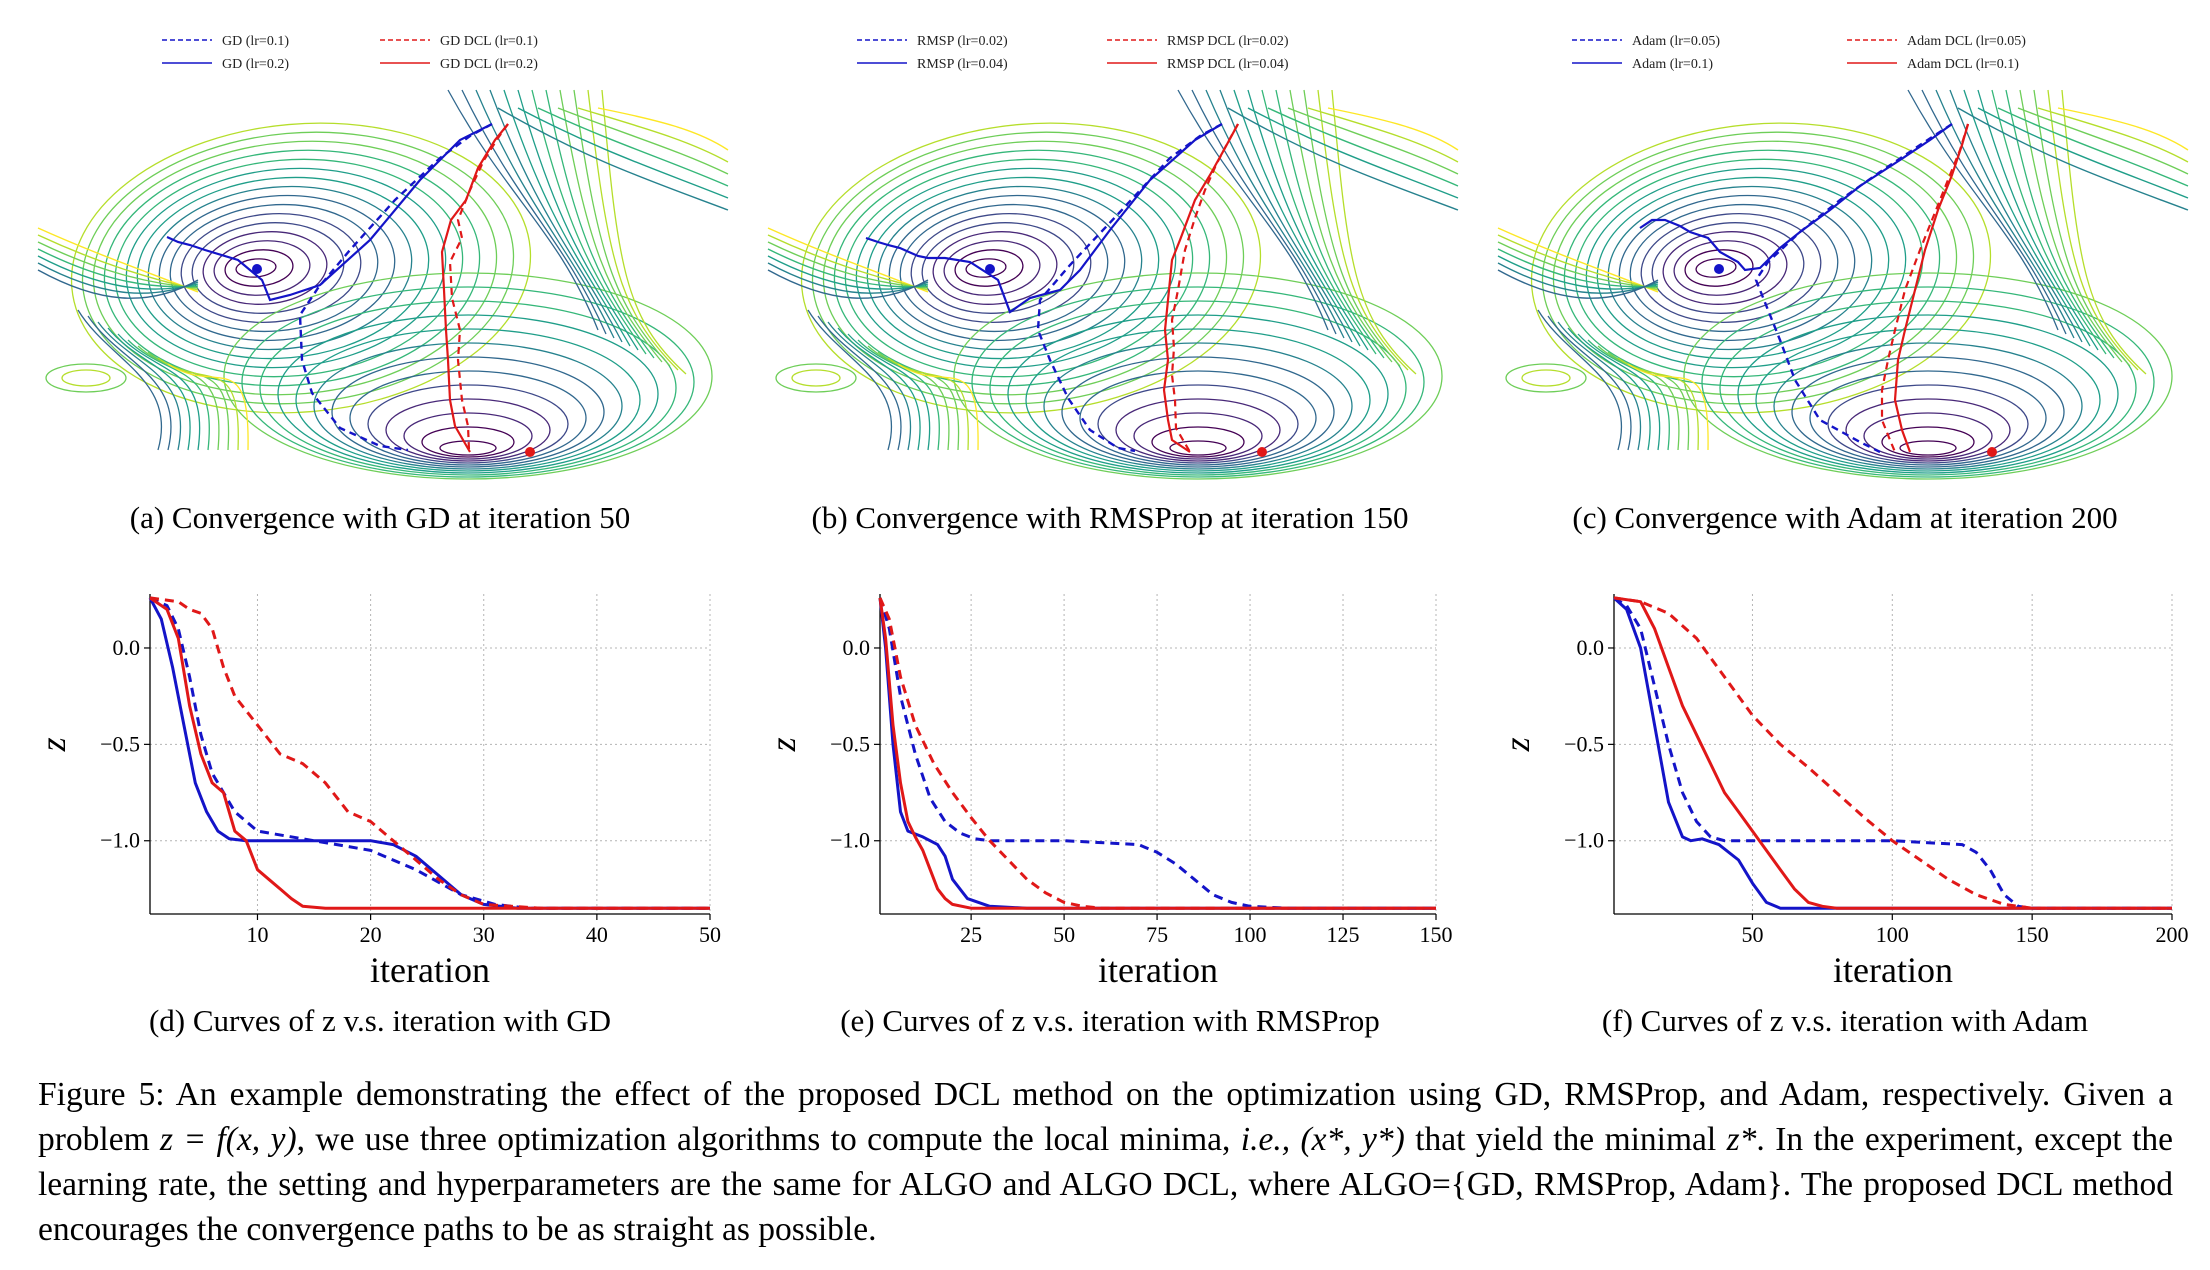 This screenshot has width=2210, height=1270. What do you see at coordinates (1064, 934) in the screenshot?
I see `x-tick-label: 50` at bounding box center [1064, 934].